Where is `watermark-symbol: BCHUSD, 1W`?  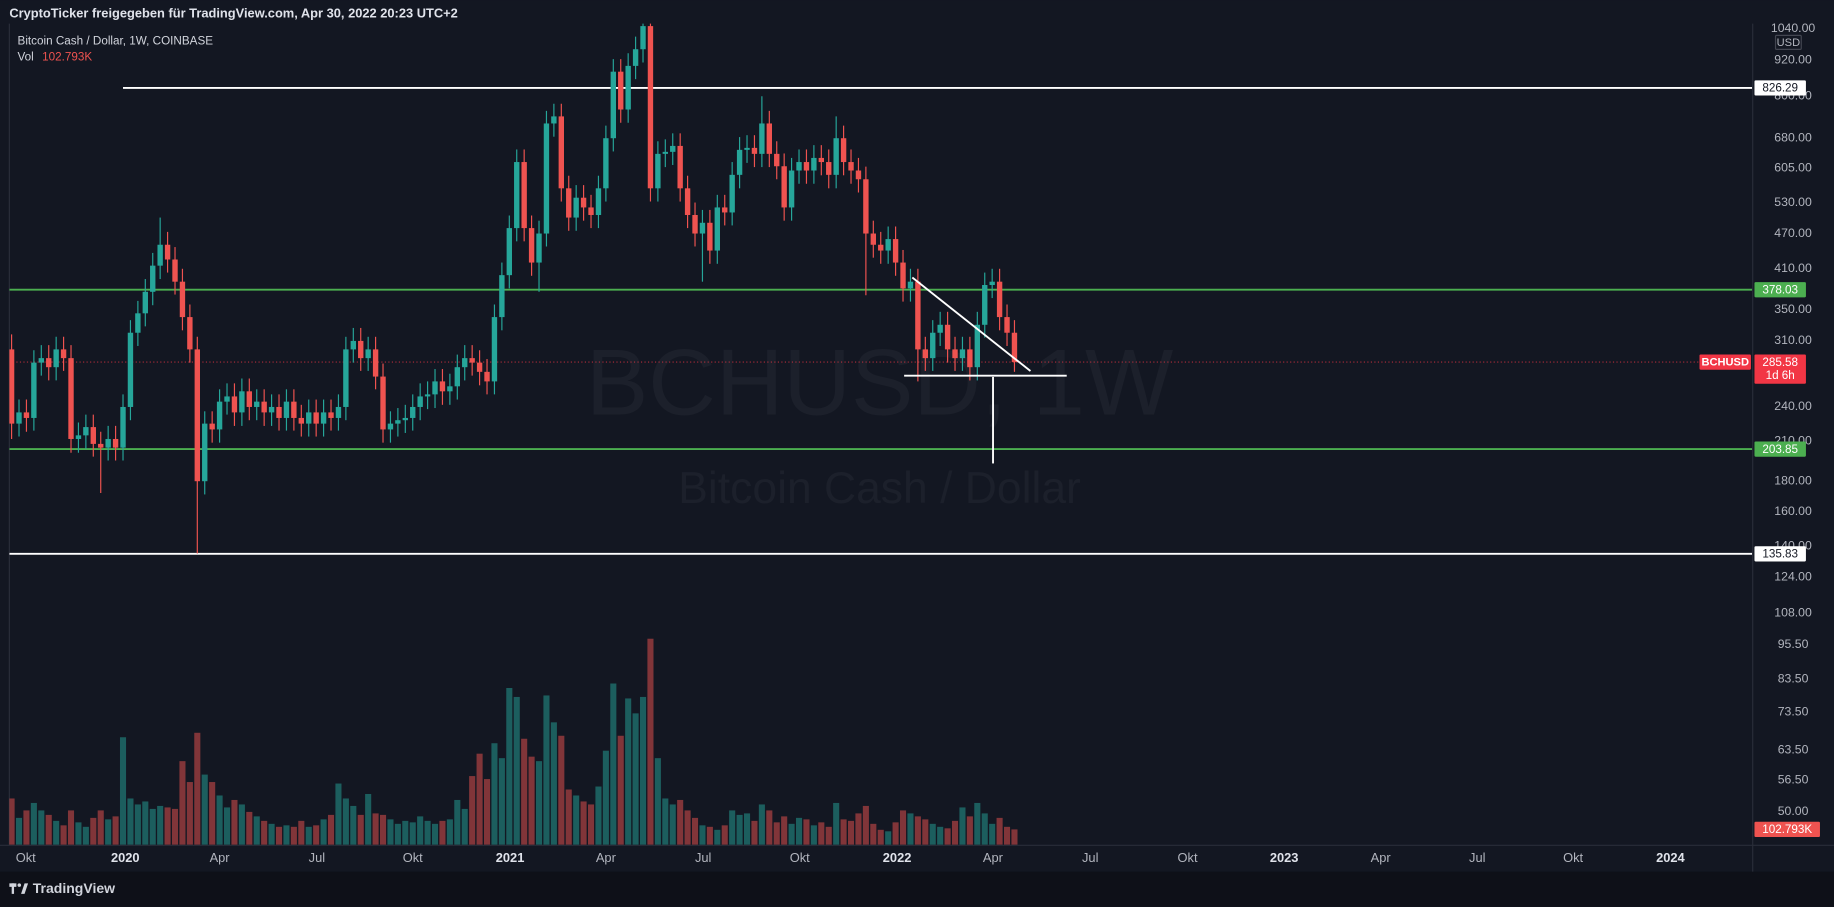 watermark-symbol: BCHUSD, 1W is located at coordinates (879, 381).